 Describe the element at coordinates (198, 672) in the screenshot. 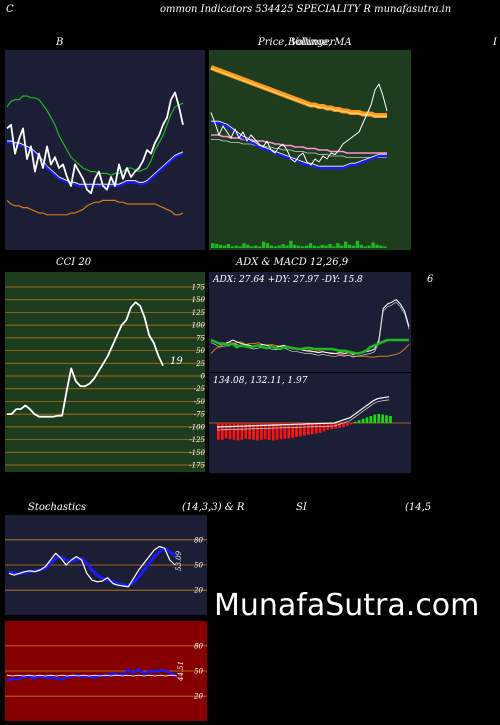

I see `rsi-tick-label: 50` at that location.